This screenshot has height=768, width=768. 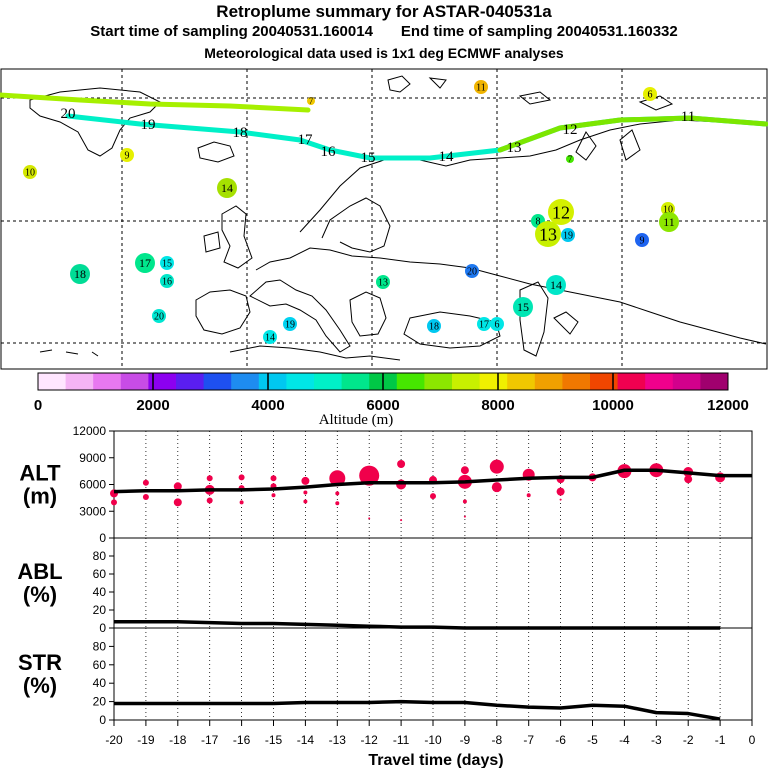 What do you see at coordinates (329, 152) in the screenshot?
I see `trajectory-label-day-16: 16` at bounding box center [329, 152].